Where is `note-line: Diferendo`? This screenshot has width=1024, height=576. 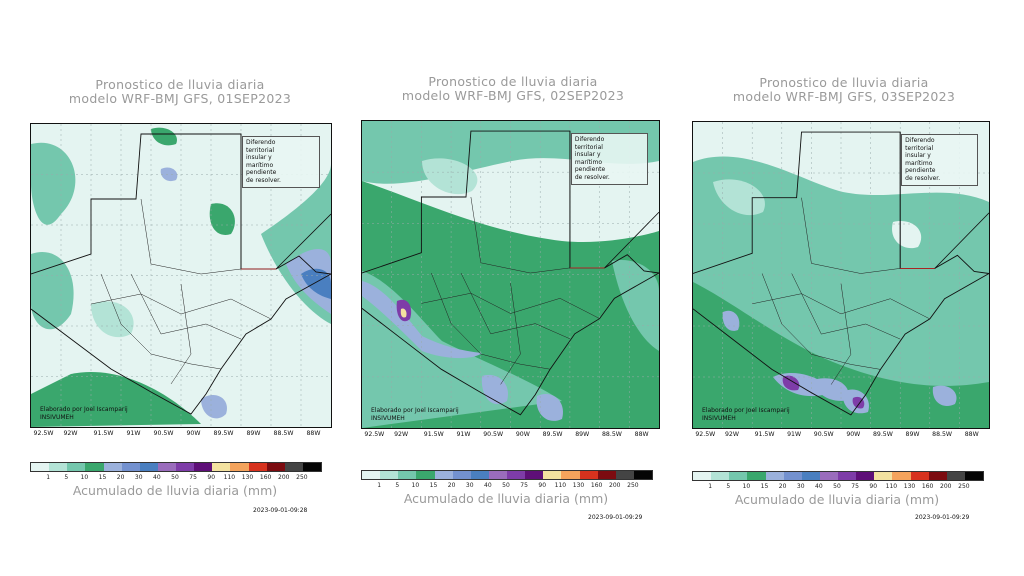
note-line: Diferendo is located at coordinates (261, 142).